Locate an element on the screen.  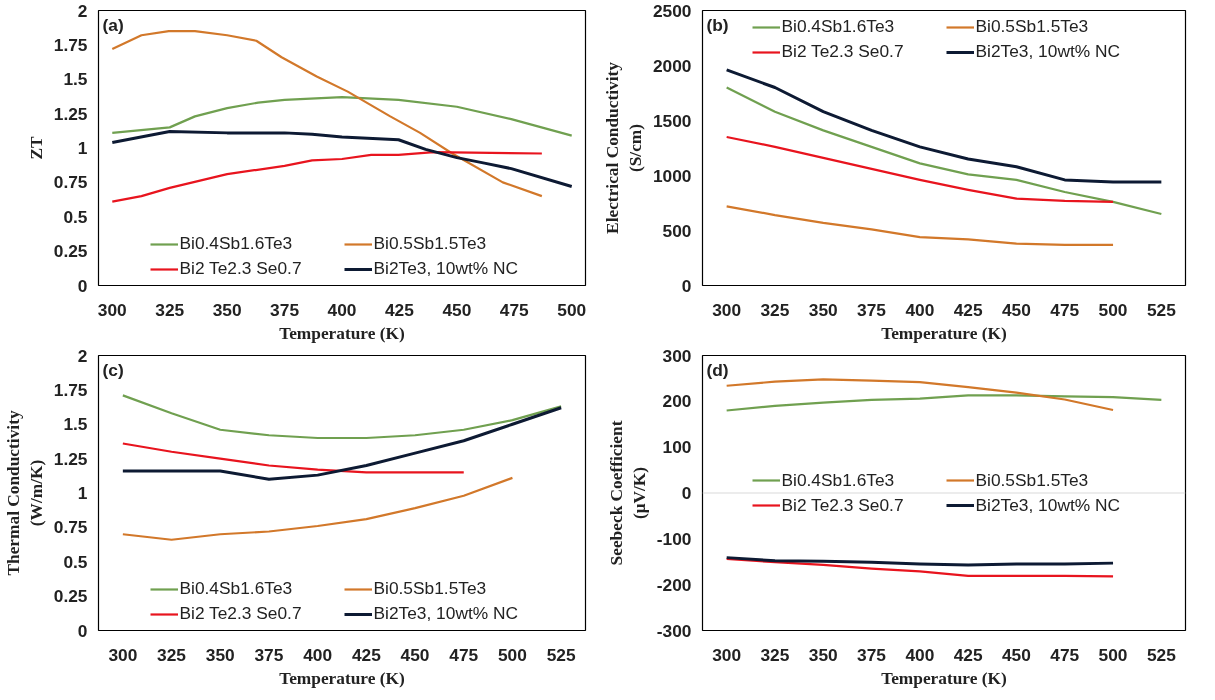
y-tick-label: 1500 is located at coordinates (672, 120).